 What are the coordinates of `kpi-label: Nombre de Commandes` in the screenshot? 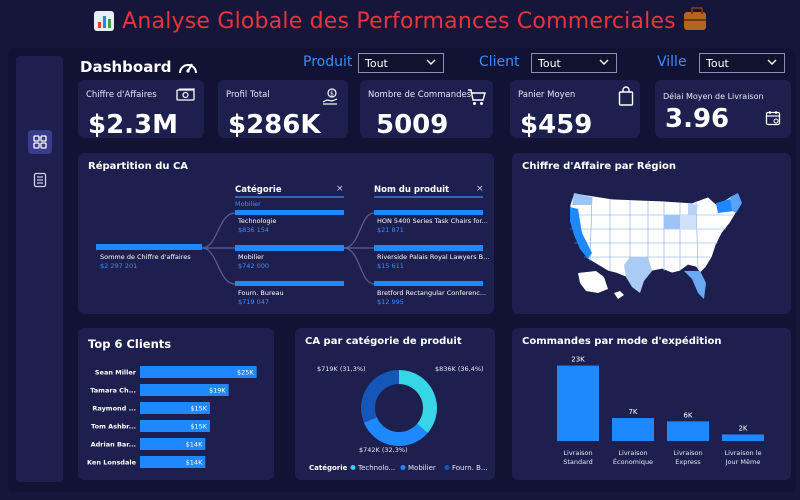 It's located at (420, 95).